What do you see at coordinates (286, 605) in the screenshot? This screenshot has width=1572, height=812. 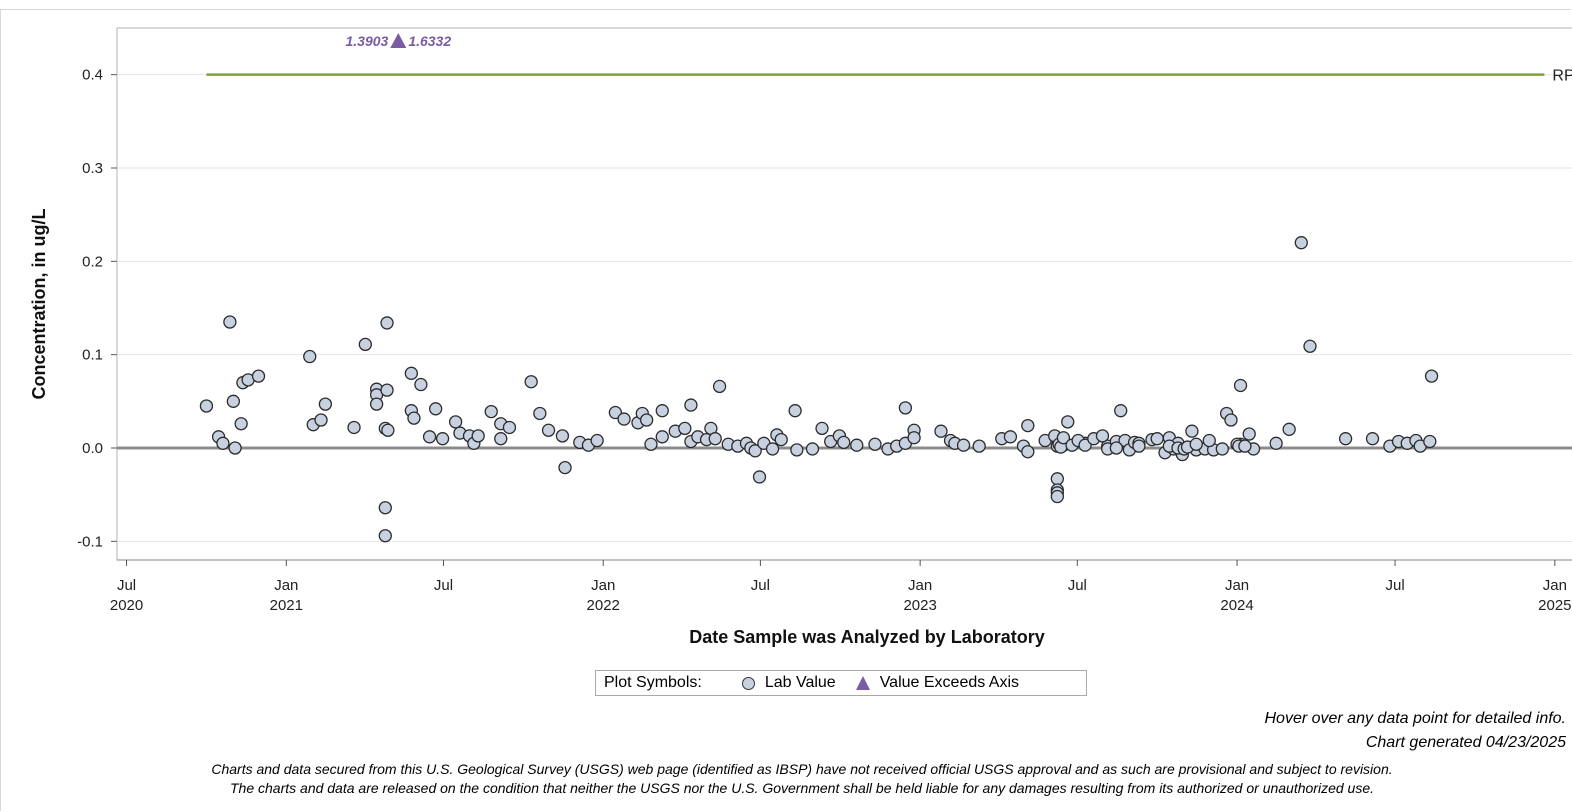 I see `x-tick-year-label: 2021` at bounding box center [286, 605].